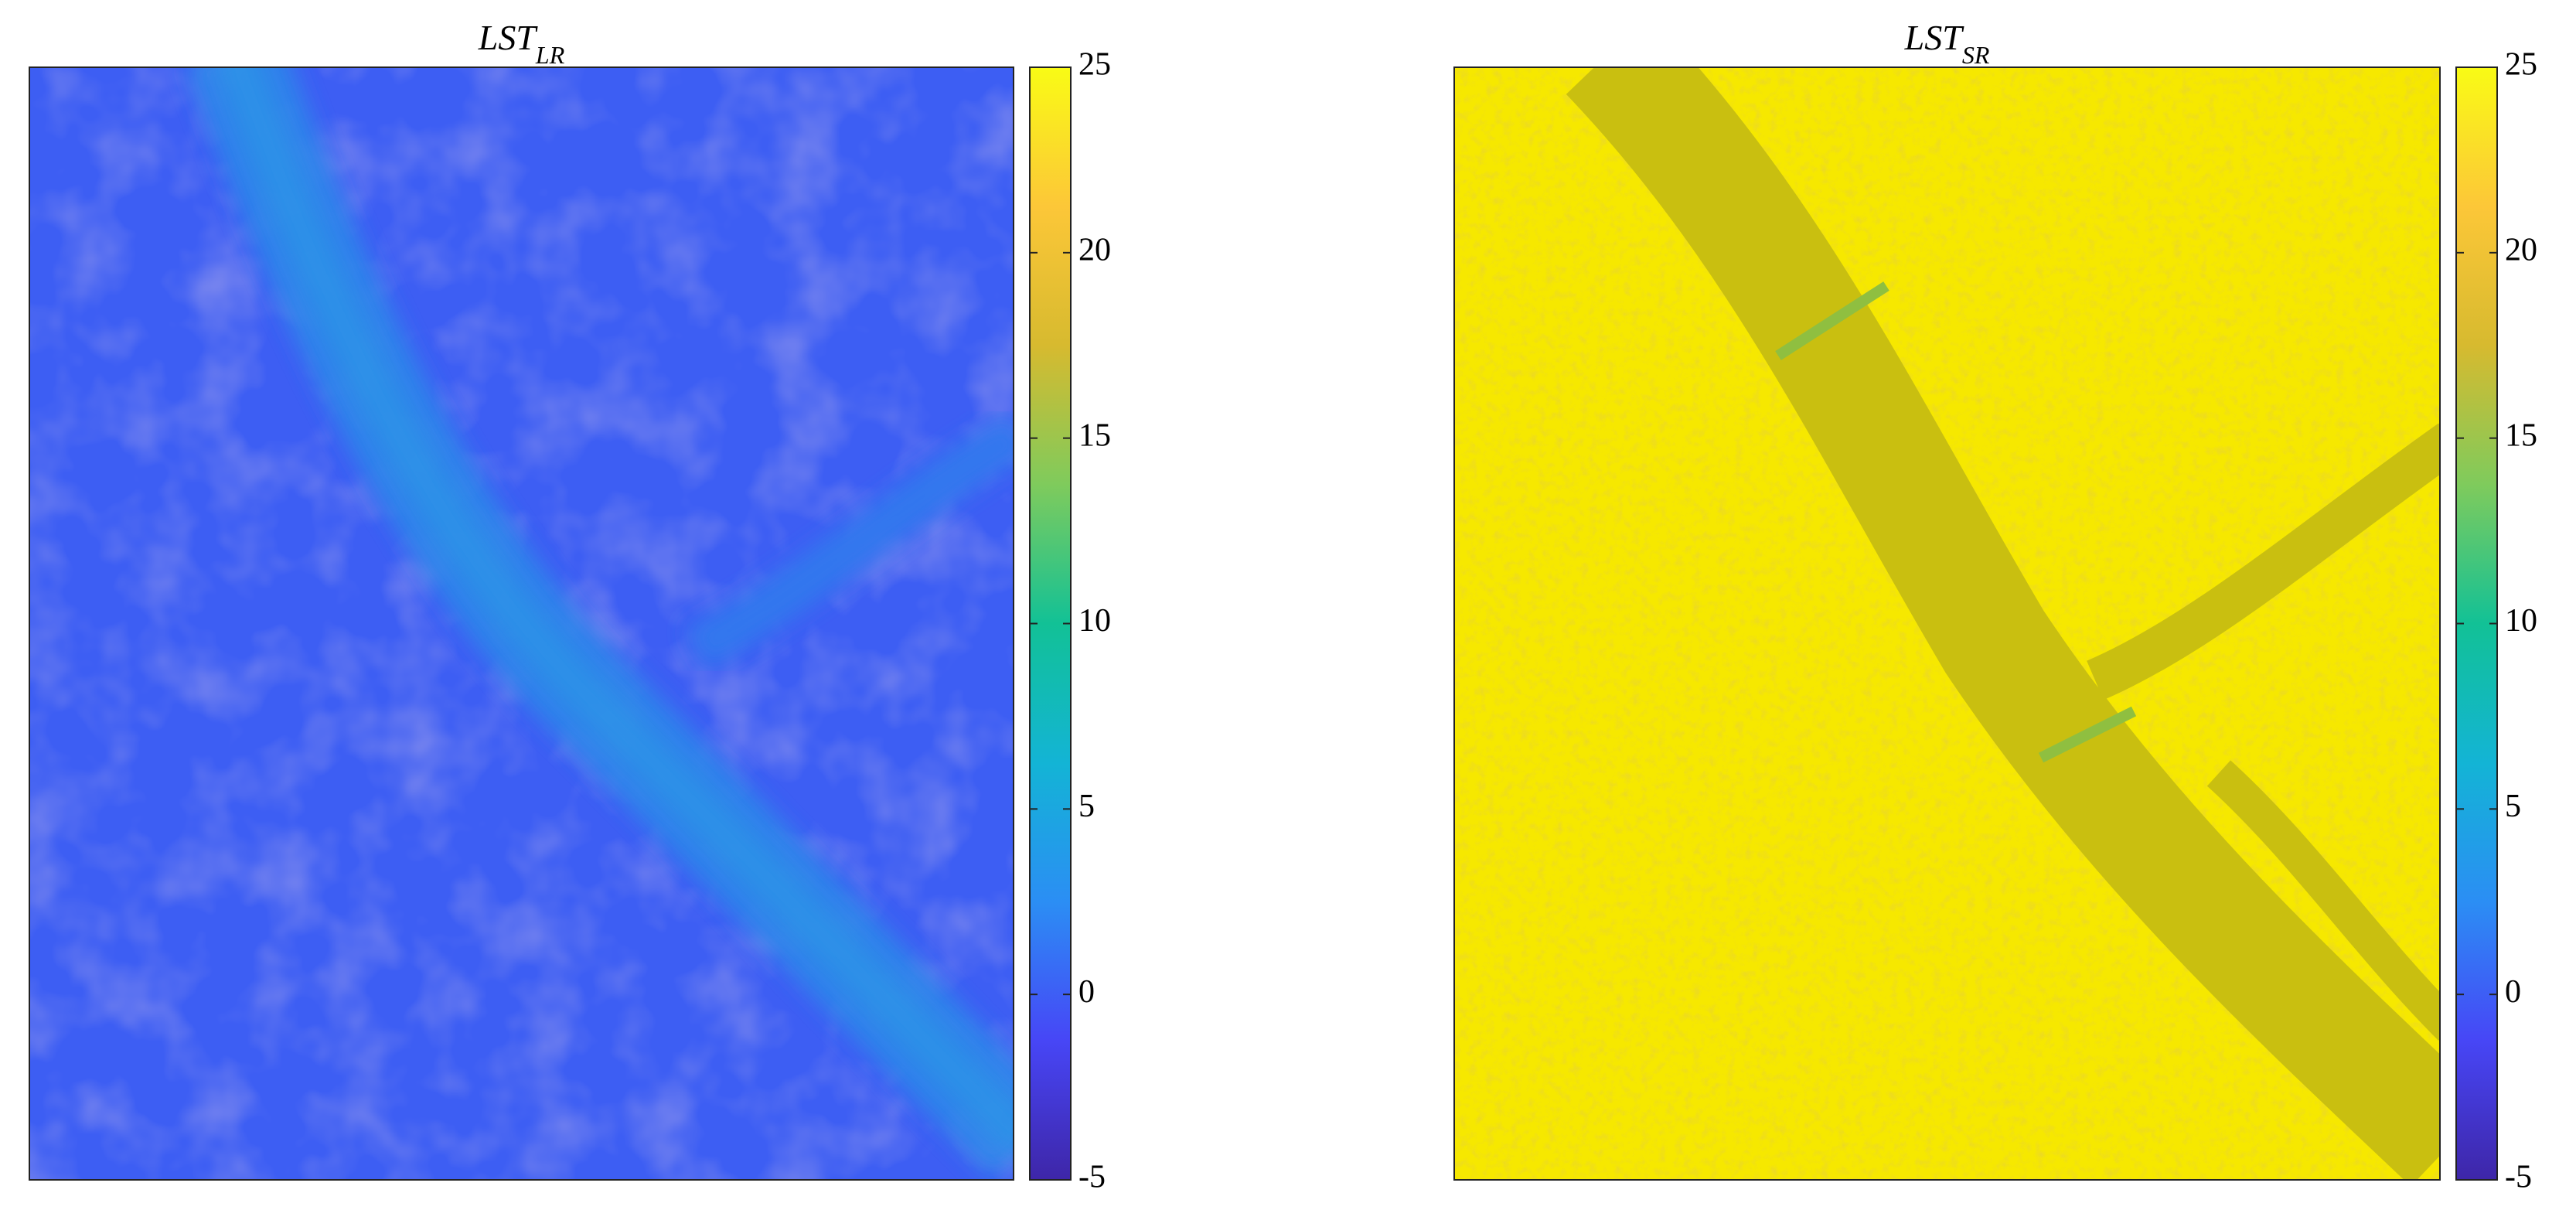  I want to click on chart-title: LSTSR, so click(1947, 44).